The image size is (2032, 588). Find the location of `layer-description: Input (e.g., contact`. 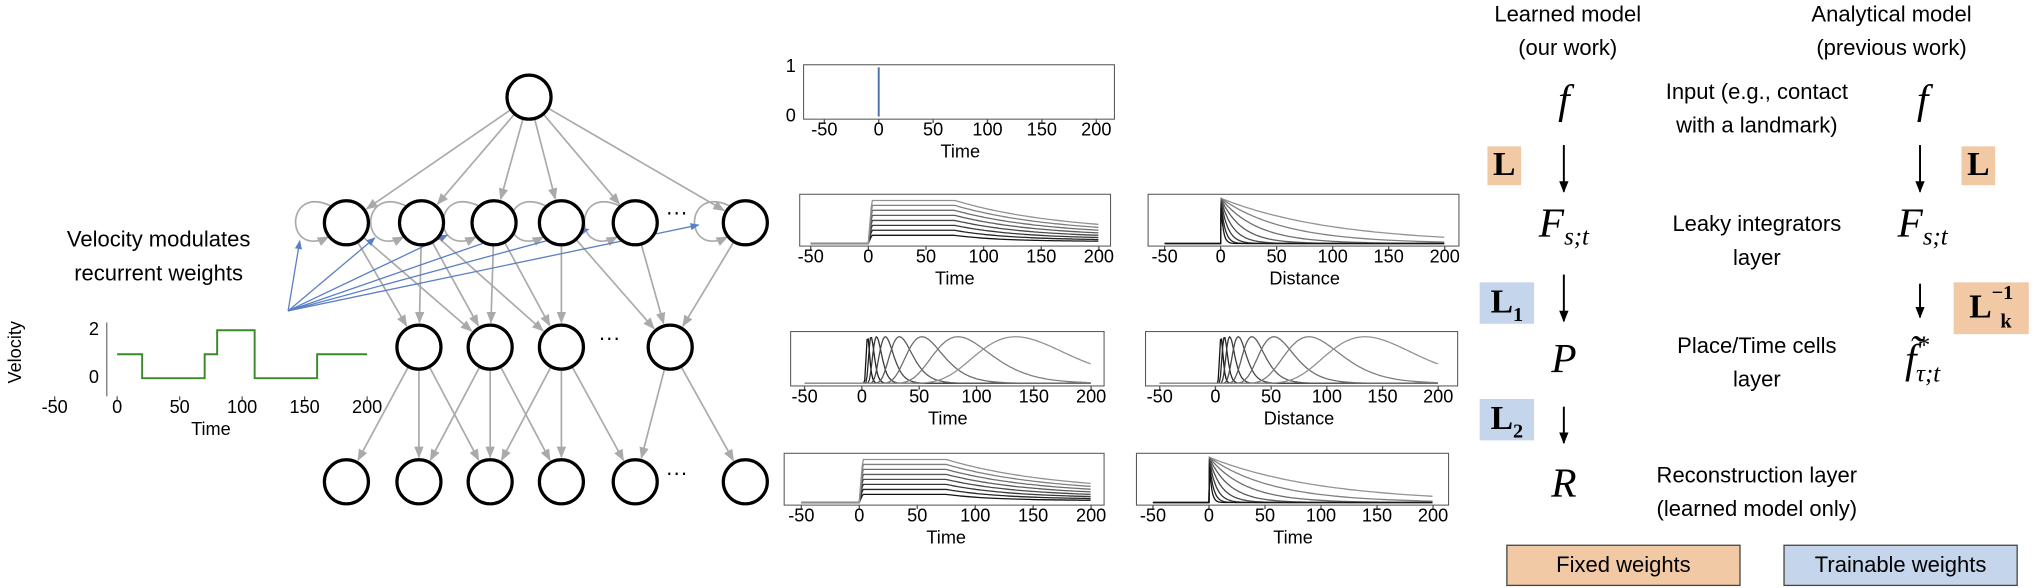

layer-description: Input (e.g., contact is located at coordinates (1757, 91).